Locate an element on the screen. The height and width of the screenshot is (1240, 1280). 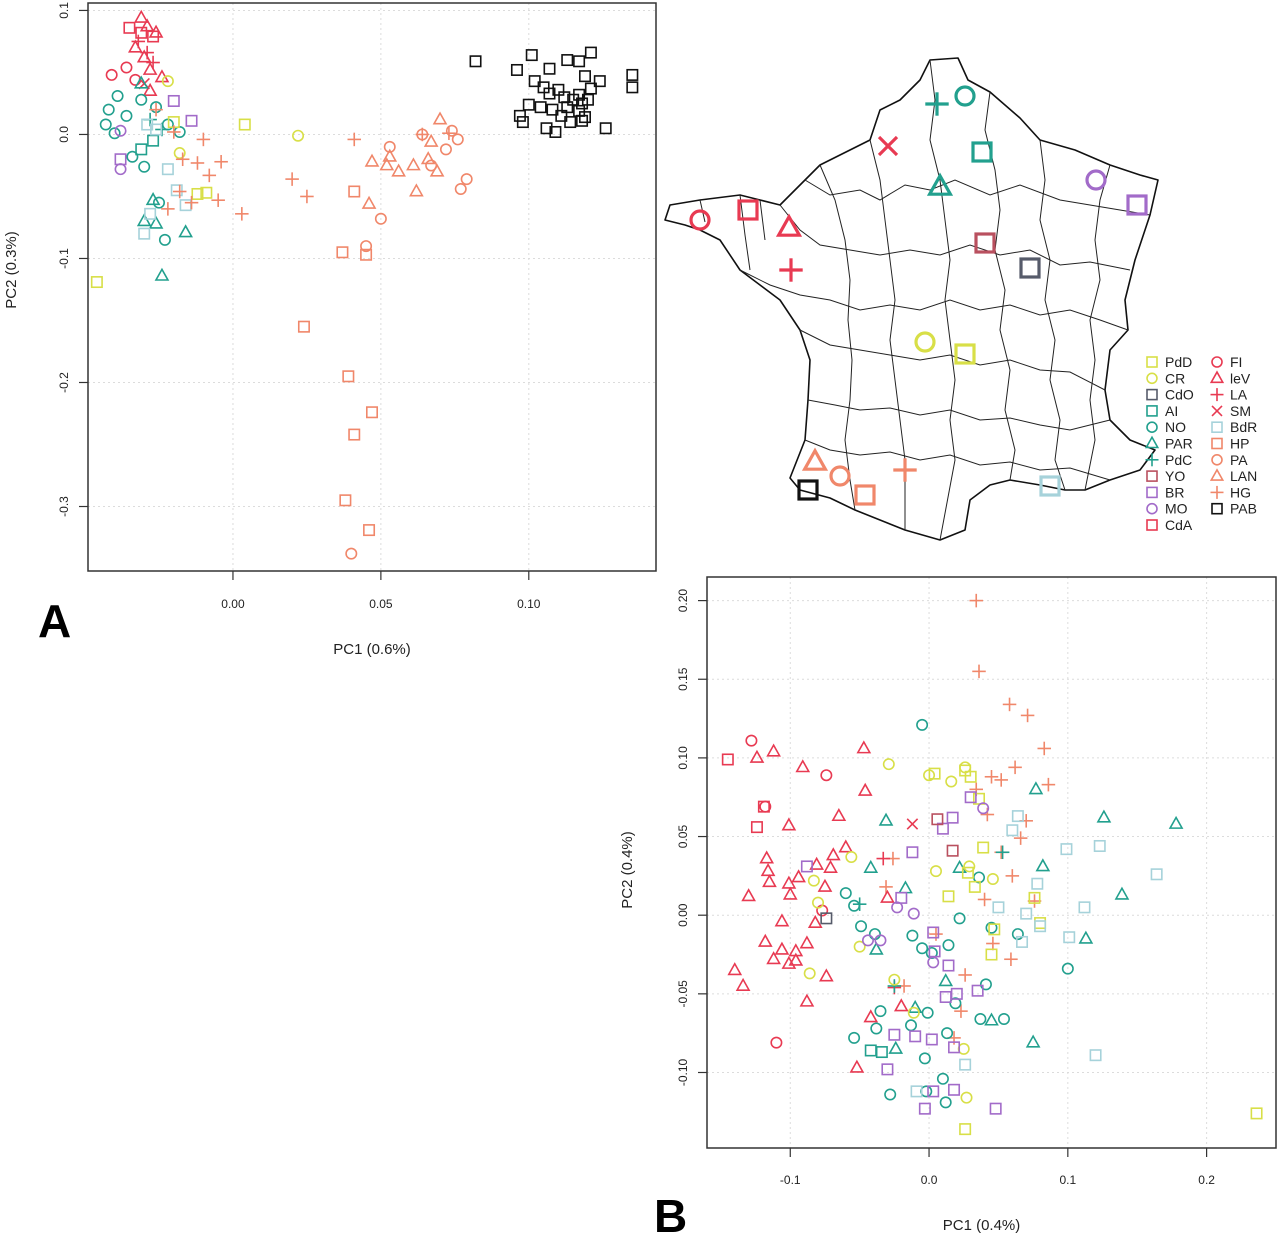
data-point-LA is located at coordinates (153, 62).